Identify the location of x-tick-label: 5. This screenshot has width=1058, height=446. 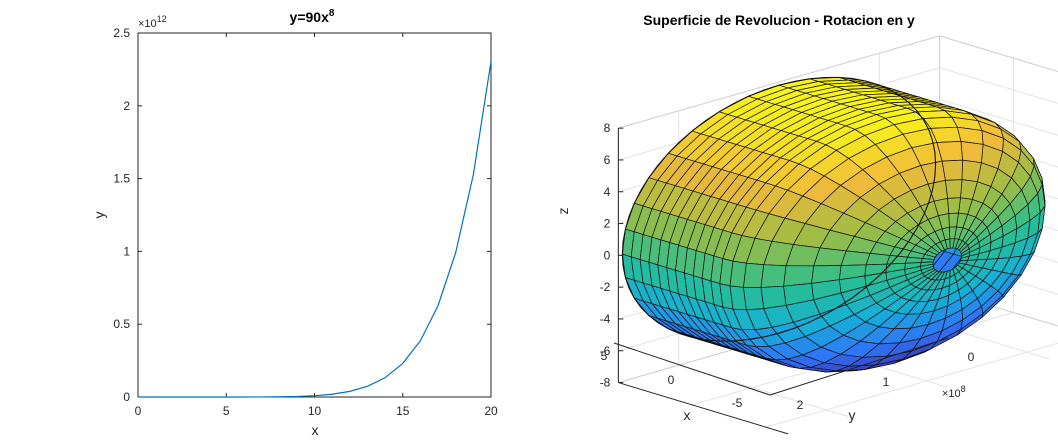
(226, 411).